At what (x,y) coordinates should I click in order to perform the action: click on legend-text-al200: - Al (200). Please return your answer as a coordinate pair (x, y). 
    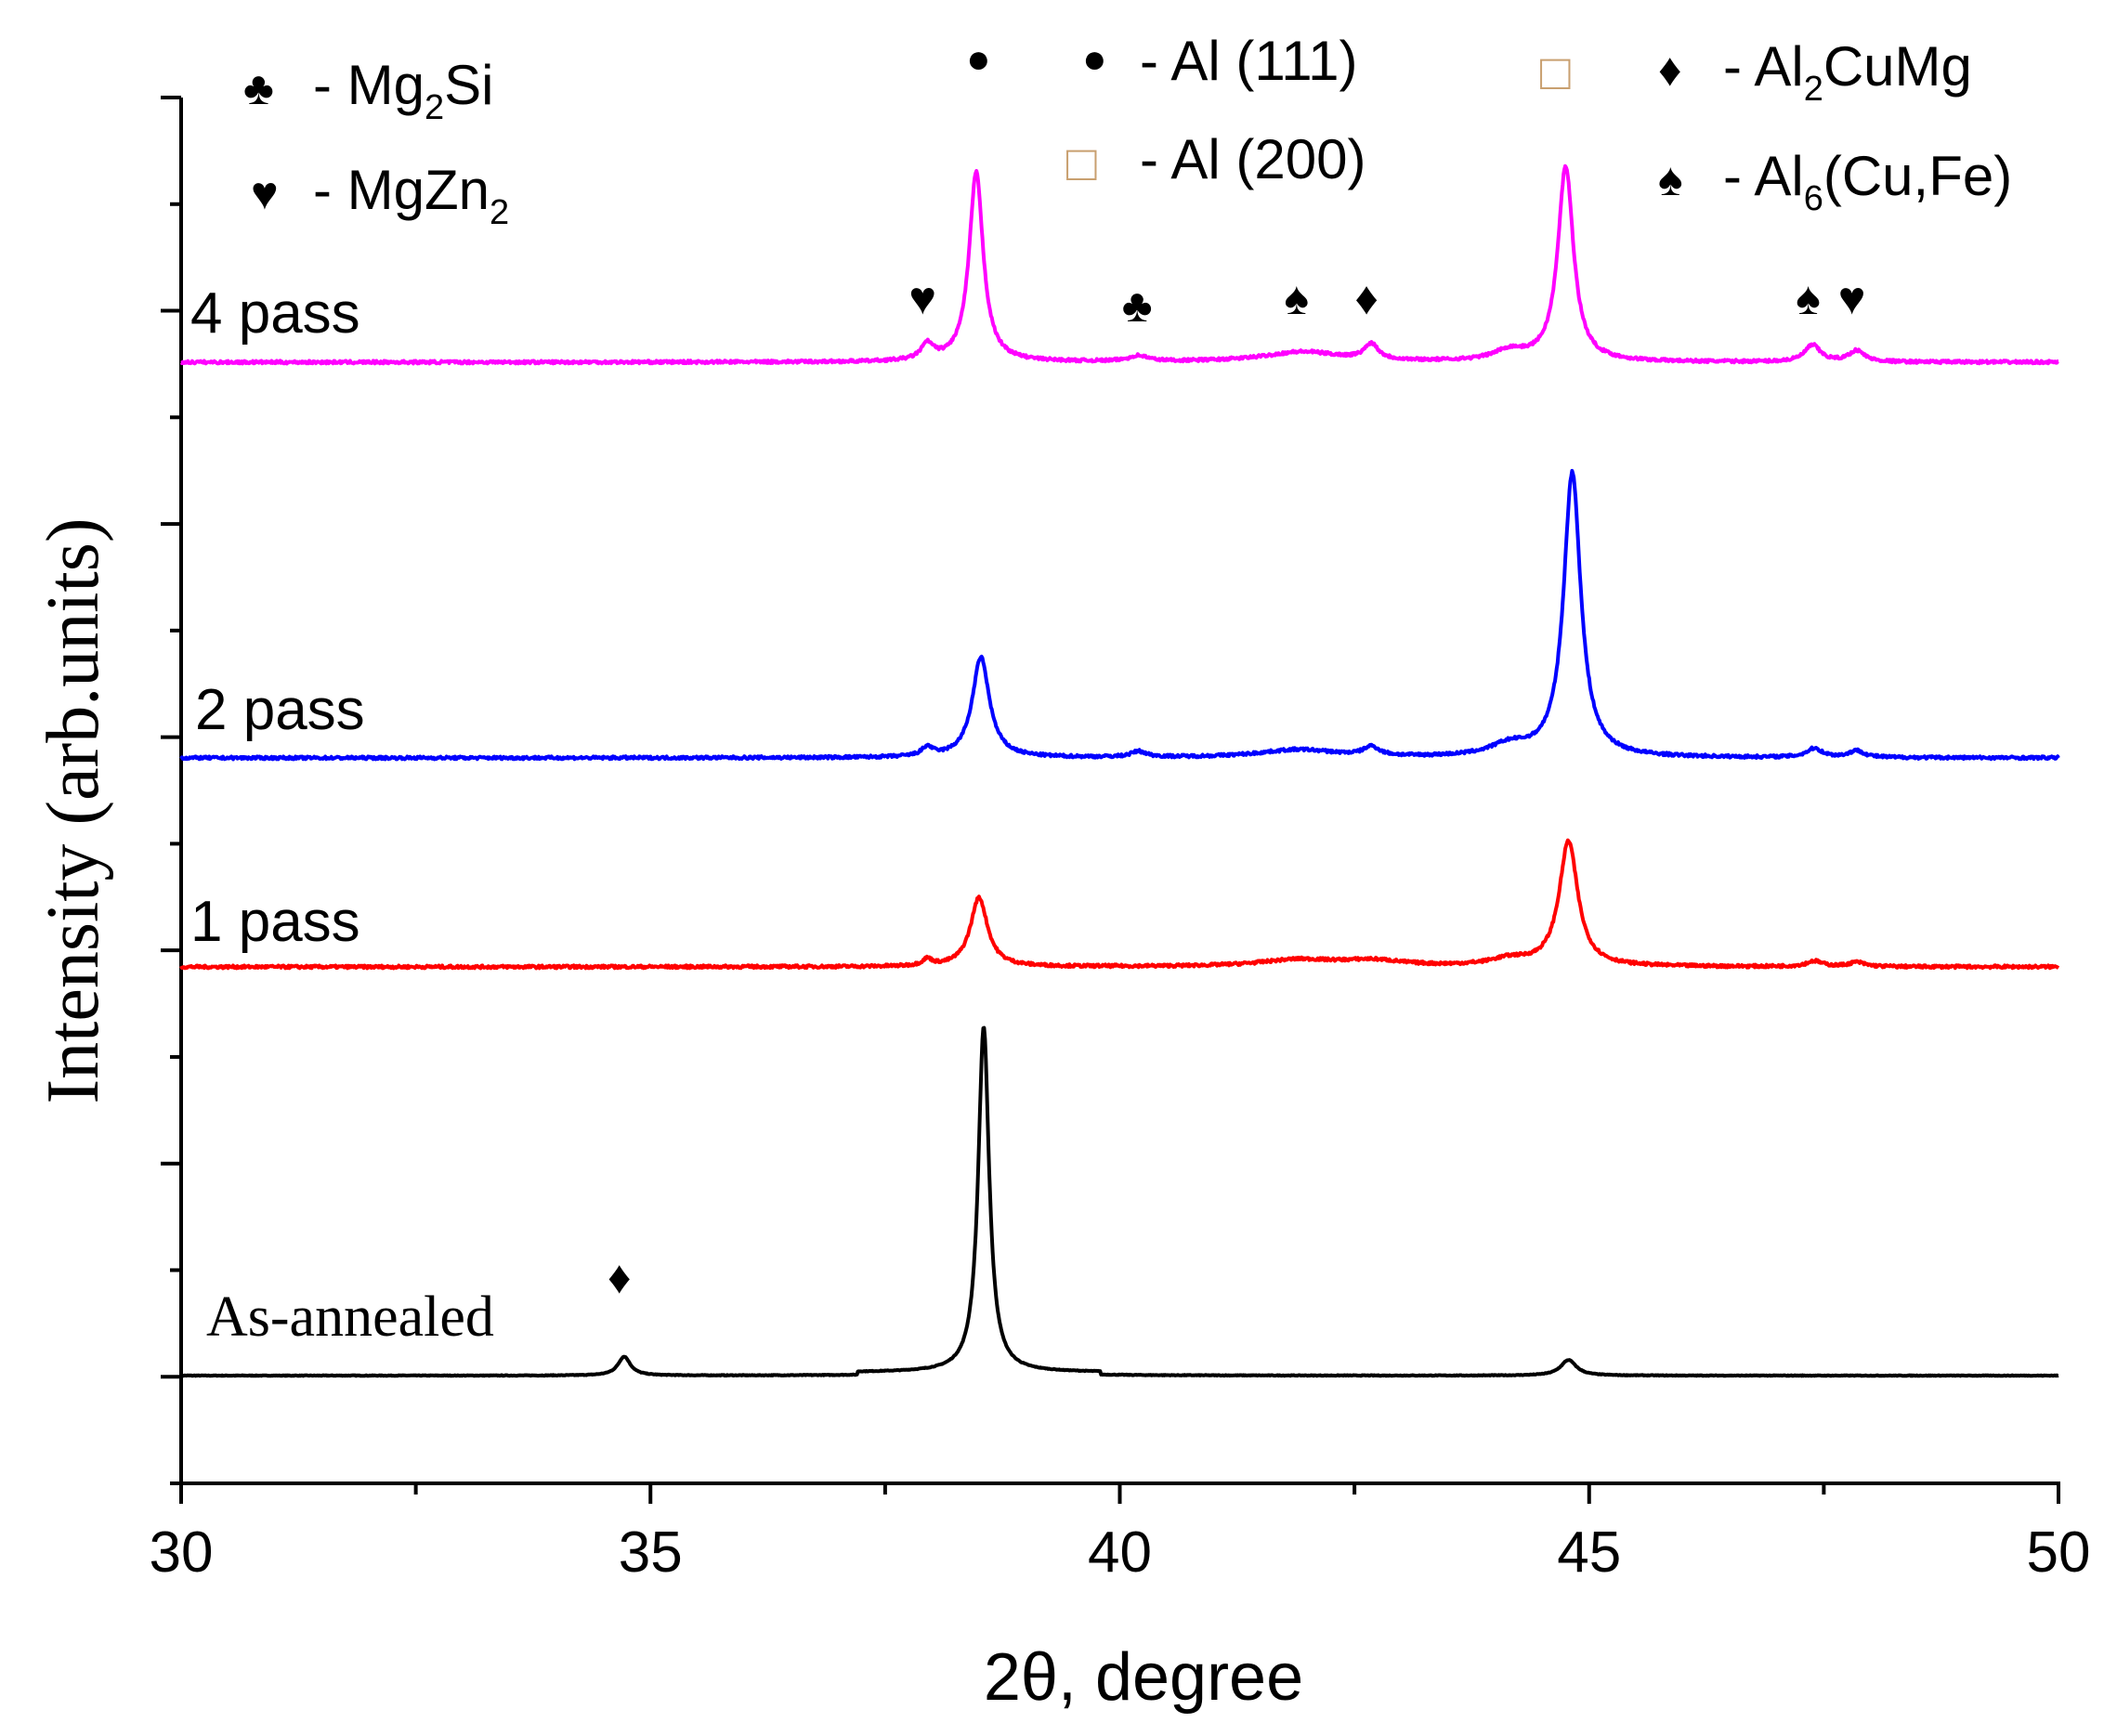
    Looking at the image, I should click on (1253, 159).